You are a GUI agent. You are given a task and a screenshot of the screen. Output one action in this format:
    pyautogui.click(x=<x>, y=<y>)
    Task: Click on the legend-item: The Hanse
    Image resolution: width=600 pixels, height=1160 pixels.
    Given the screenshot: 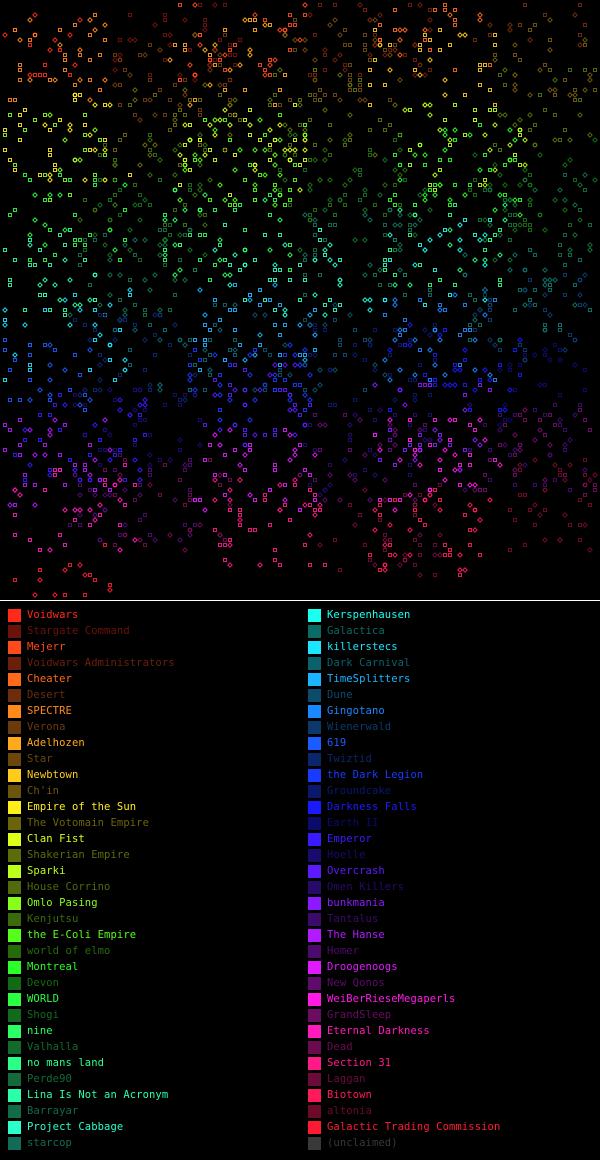 What is the action you would take?
    pyautogui.click(x=454, y=935)
    